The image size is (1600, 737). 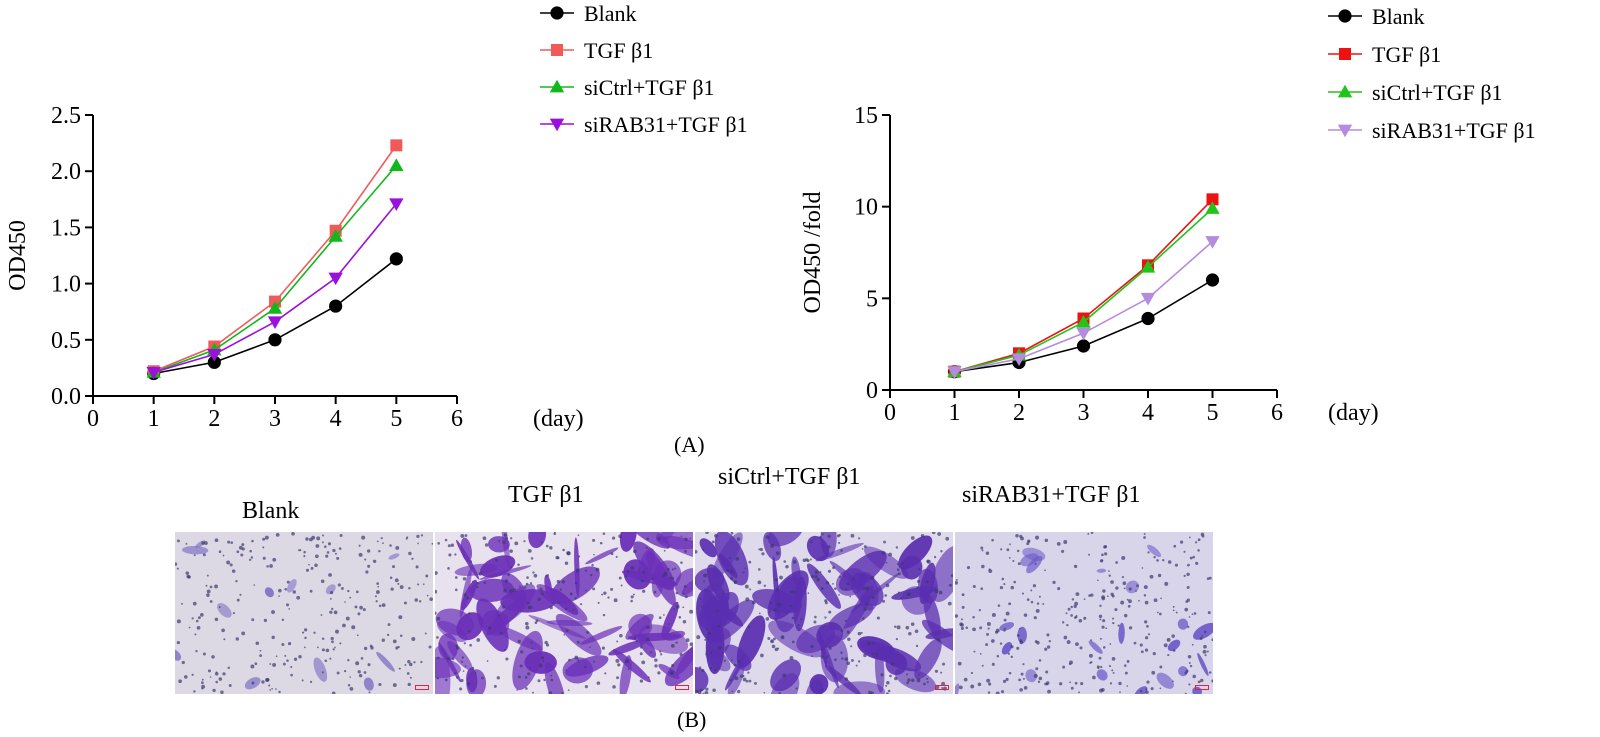 I want to click on x-tick-label: 2, so click(x=214, y=419).